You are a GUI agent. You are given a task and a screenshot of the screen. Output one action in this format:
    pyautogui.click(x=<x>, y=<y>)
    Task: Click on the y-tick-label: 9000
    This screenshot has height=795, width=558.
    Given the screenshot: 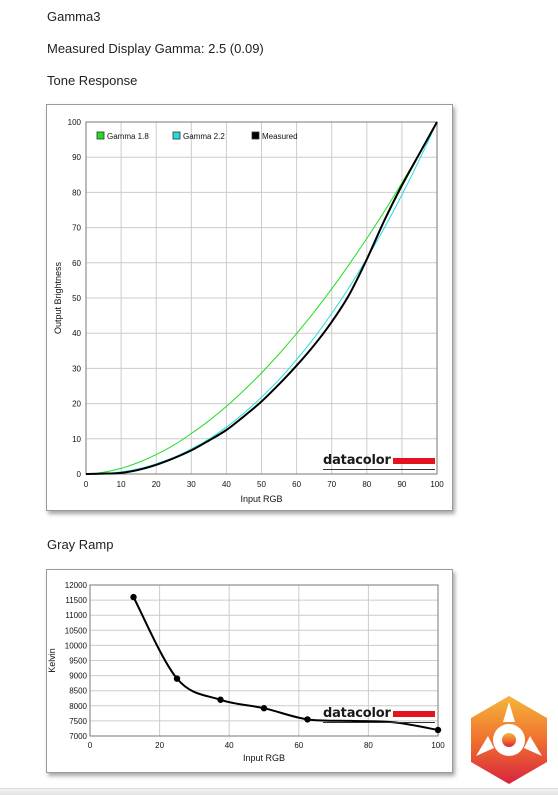 What is the action you would take?
    pyautogui.click(x=78, y=676)
    